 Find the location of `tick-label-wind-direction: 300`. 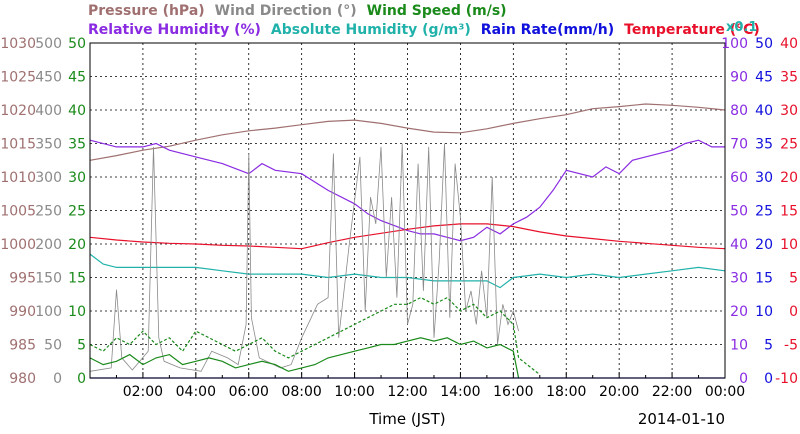

tick-label-wind-direction: 300 is located at coordinates (48, 178).